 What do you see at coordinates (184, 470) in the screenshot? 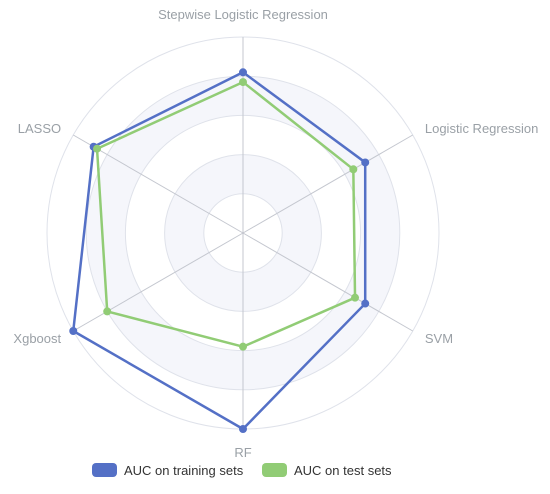
I see `legend-label-0: AUC on training sets` at bounding box center [184, 470].